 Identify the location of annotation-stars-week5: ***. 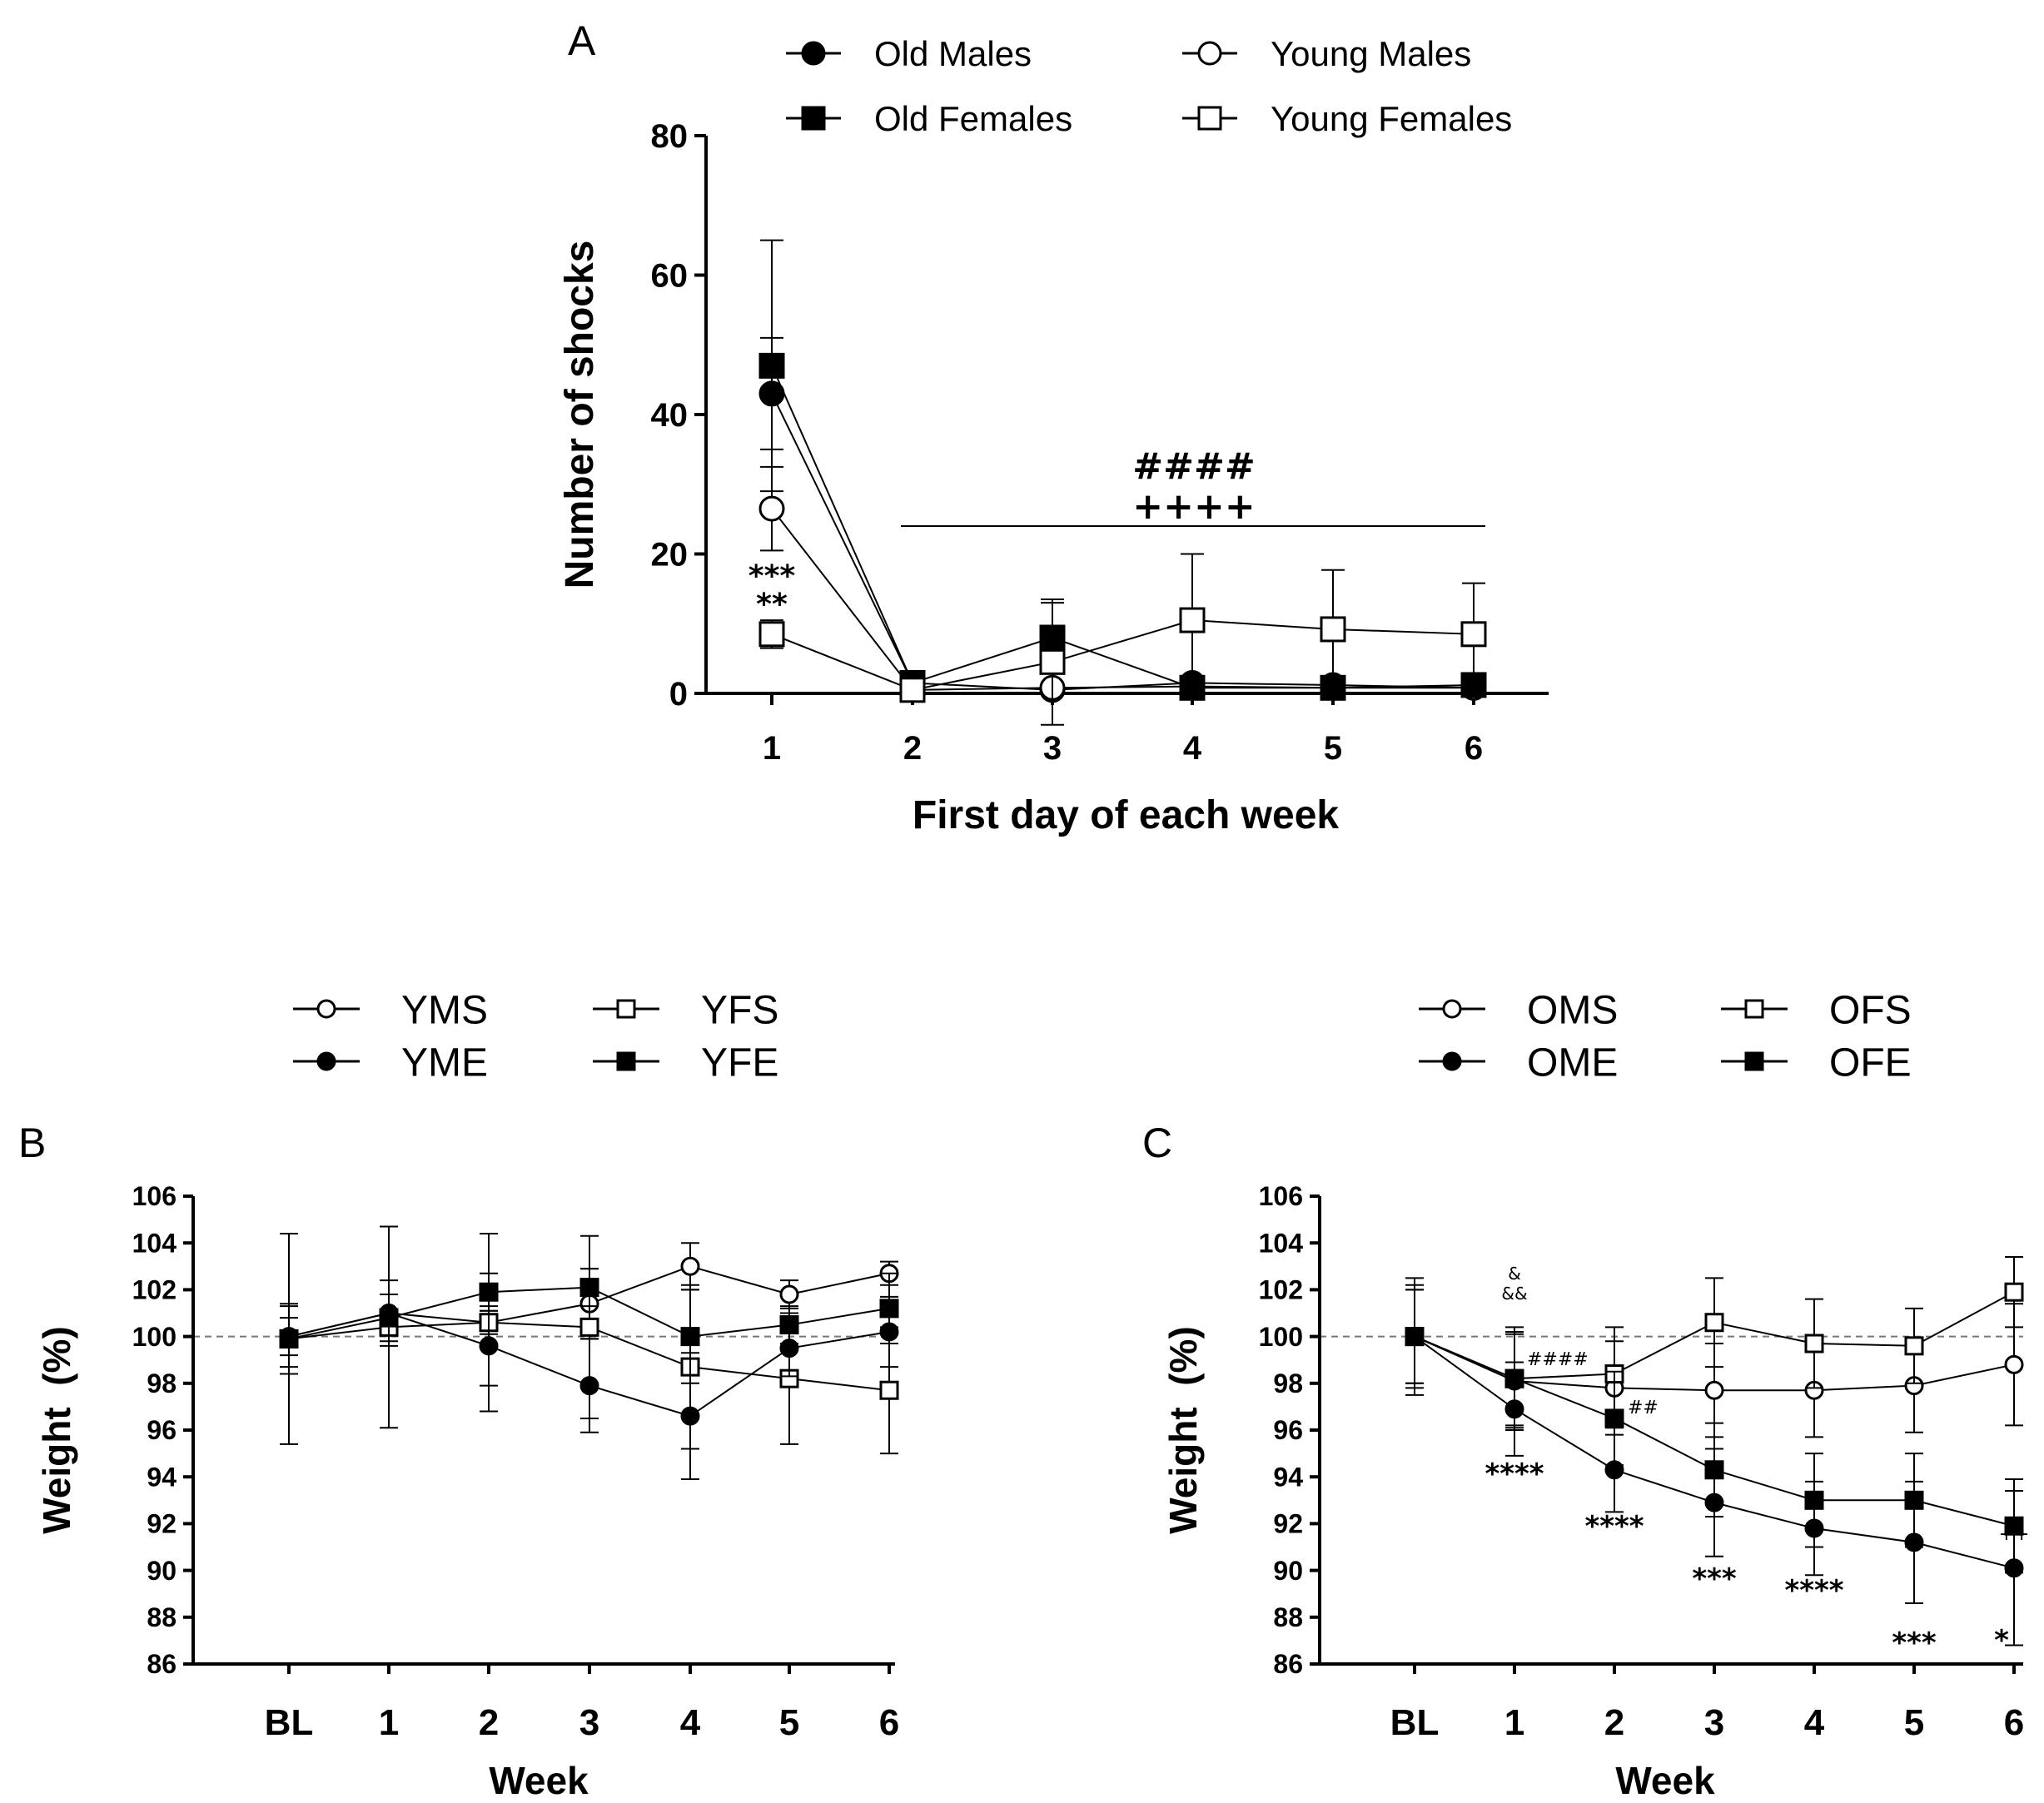
(1915, 1643).